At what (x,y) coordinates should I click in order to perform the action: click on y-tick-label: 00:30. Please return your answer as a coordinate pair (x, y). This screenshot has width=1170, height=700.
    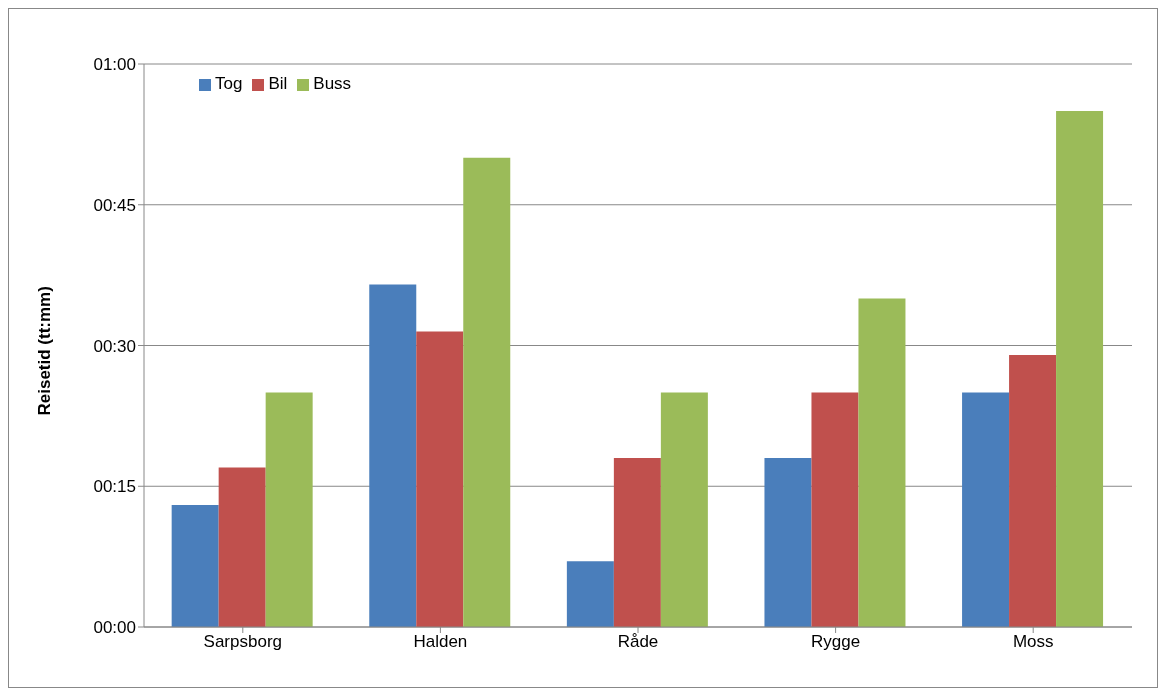
    Looking at the image, I should click on (114, 346).